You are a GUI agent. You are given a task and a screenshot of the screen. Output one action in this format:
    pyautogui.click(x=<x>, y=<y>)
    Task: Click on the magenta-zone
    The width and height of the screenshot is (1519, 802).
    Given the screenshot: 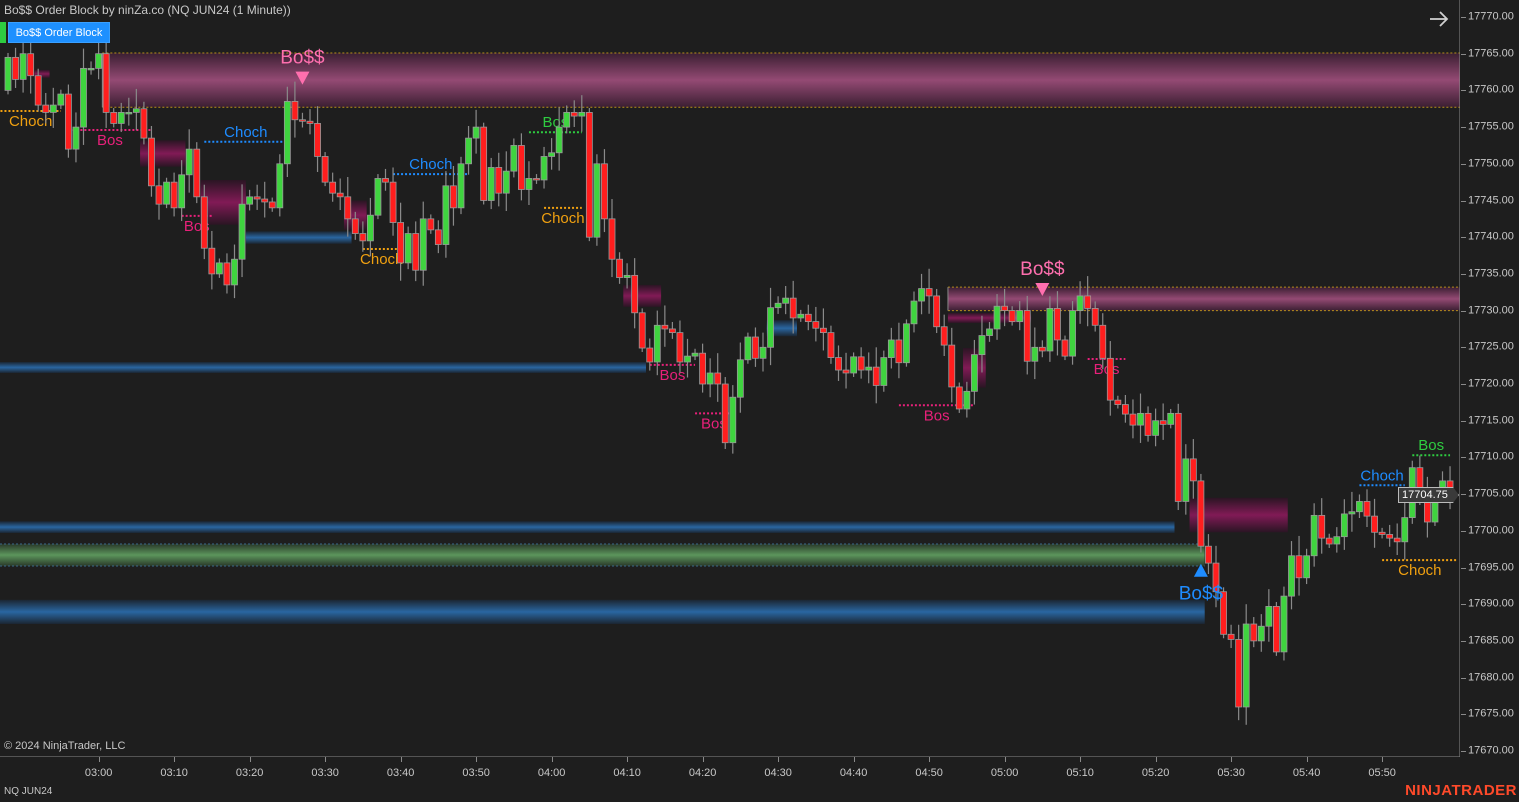 What is the action you would take?
    pyautogui.click(x=163, y=153)
    